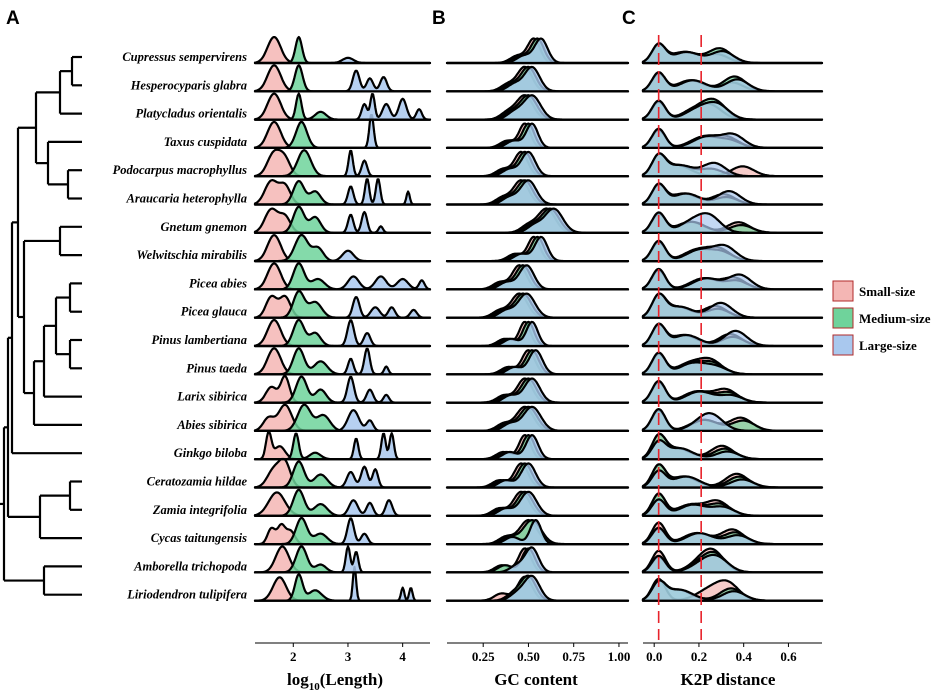  What do you see at coordinates (744, 656) in the screenshot?
I see `x-tick-label-c-2: 0.4` at bounding box center [744, 656].